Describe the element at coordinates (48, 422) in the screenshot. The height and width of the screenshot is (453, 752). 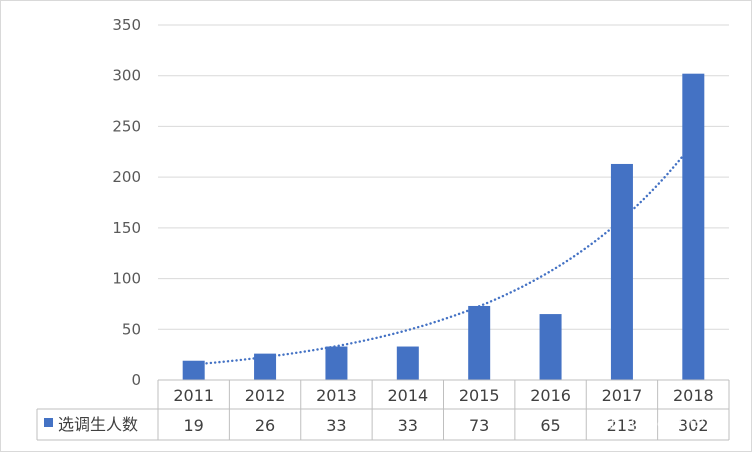
I see `legend-swatch` at that location.